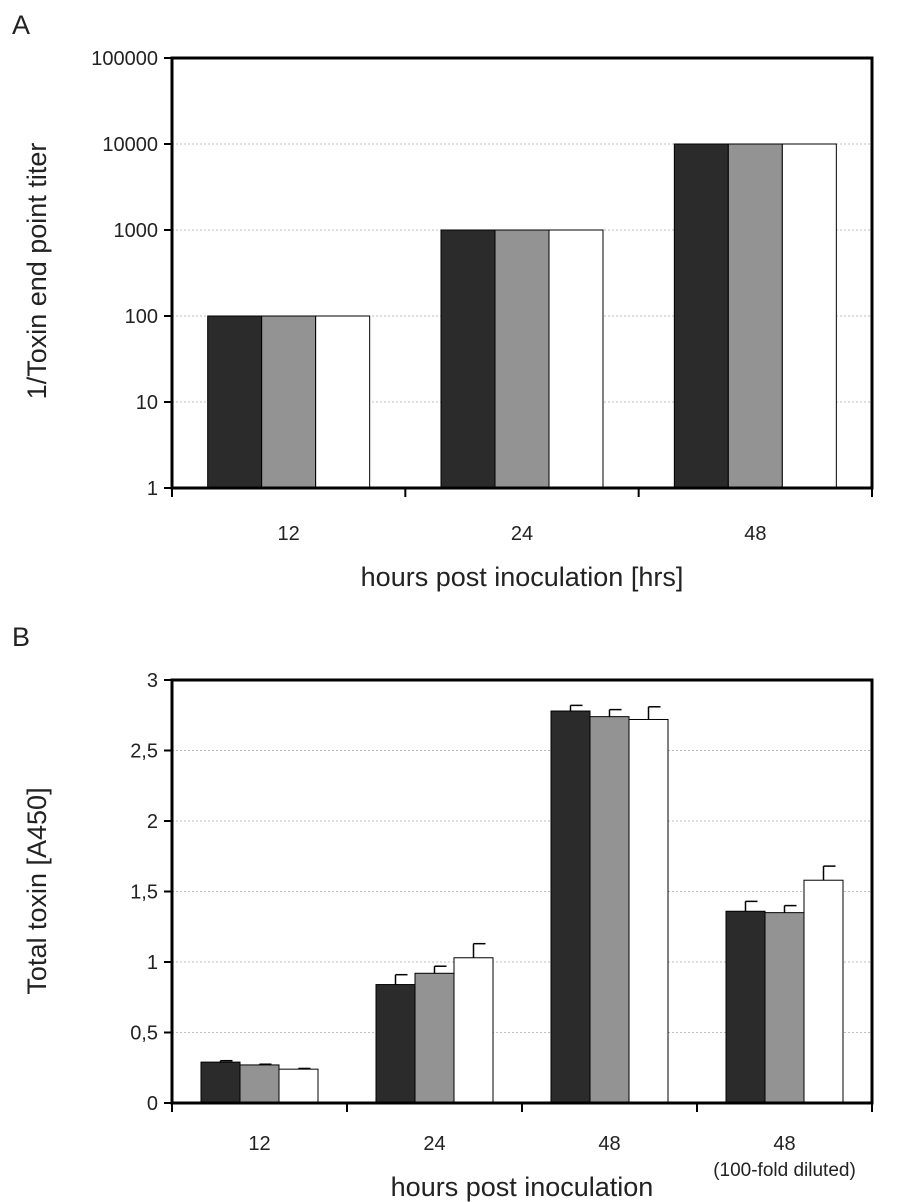  What do you see at coordinates (21, 637) in the screenshot?
I see `panel-label-b: B` at bounding box center [21, 637].